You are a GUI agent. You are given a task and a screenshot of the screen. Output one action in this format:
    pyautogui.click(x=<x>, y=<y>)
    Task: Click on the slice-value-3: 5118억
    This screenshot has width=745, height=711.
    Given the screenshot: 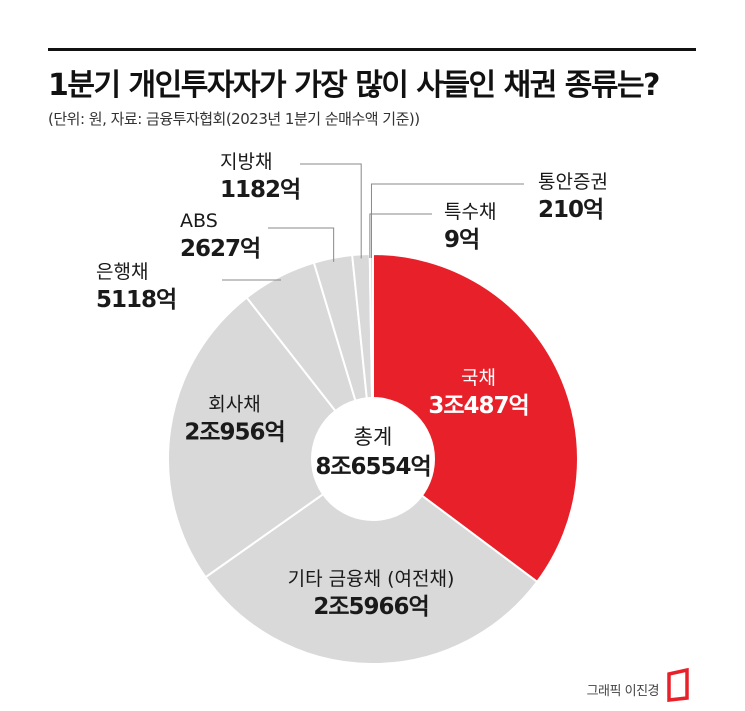 What is the action you would take?
    pyautogui.click(x=136, y=300)
    